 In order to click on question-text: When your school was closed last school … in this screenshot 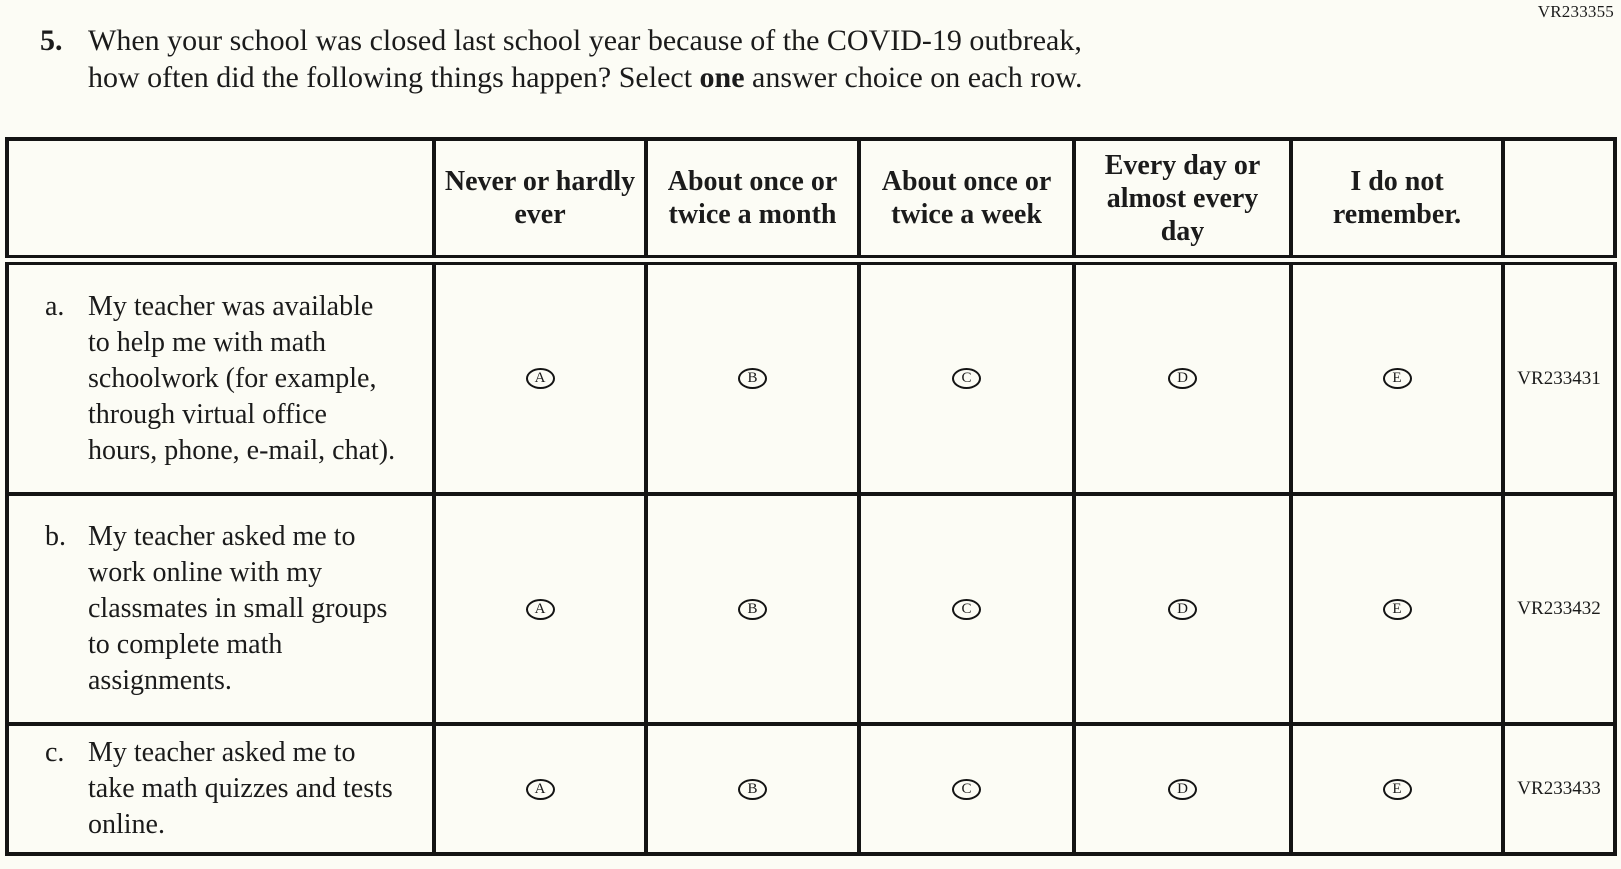, I will do `click(585, 59)`.